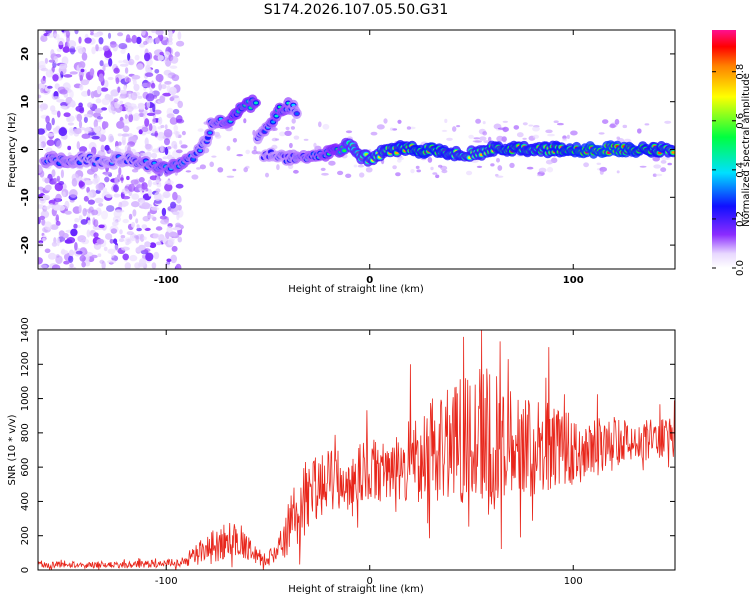  Describe the element at coordinates (12, 150) in the screenshot. I see `spectrogram-y-label: Frequency (Hz)` at that location.